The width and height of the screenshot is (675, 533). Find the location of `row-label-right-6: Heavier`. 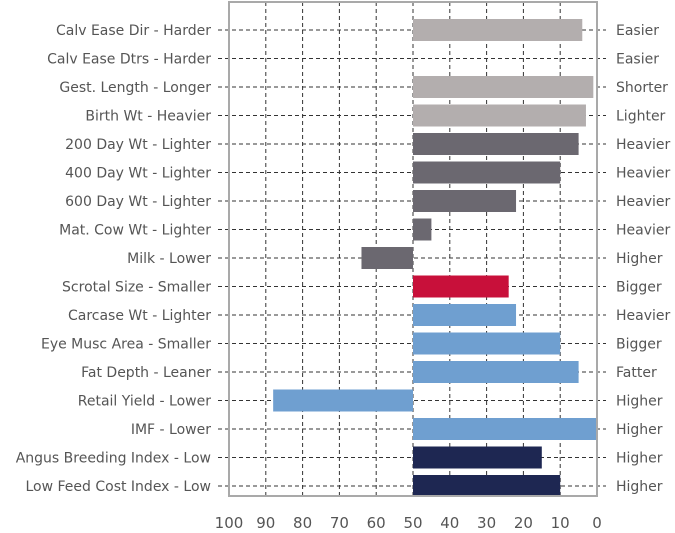

row-label-right-6: Heavier is located at coordinates (643, 202).